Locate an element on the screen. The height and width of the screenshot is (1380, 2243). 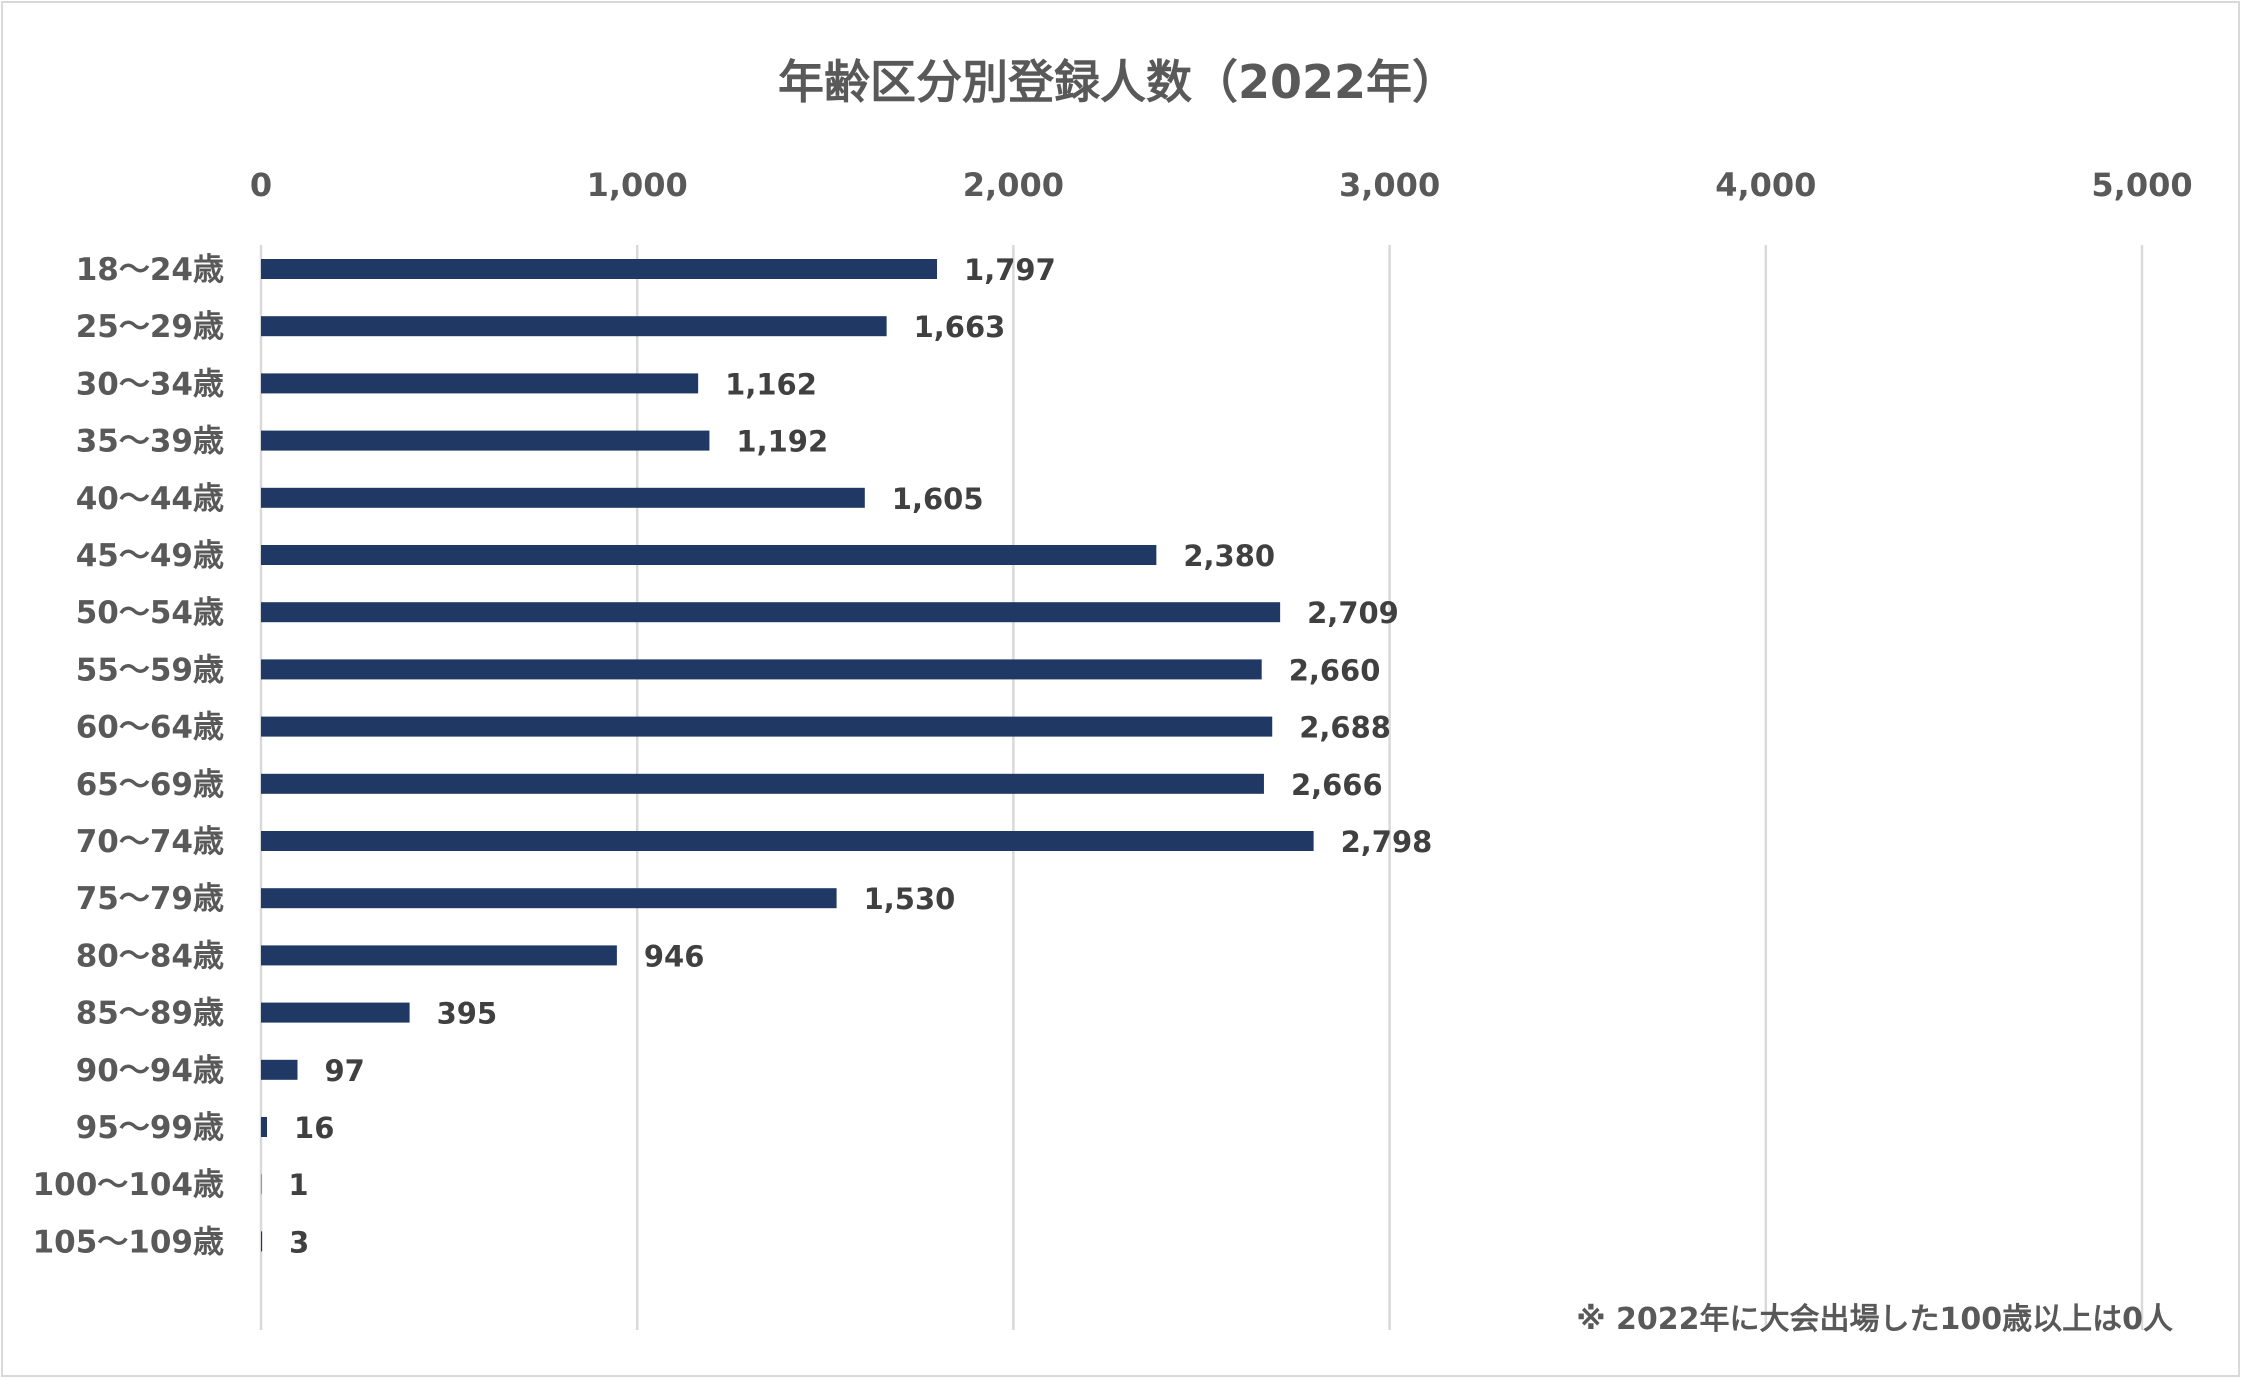
x-tick-label: 4,000 is located at coordinates (1765, 185).